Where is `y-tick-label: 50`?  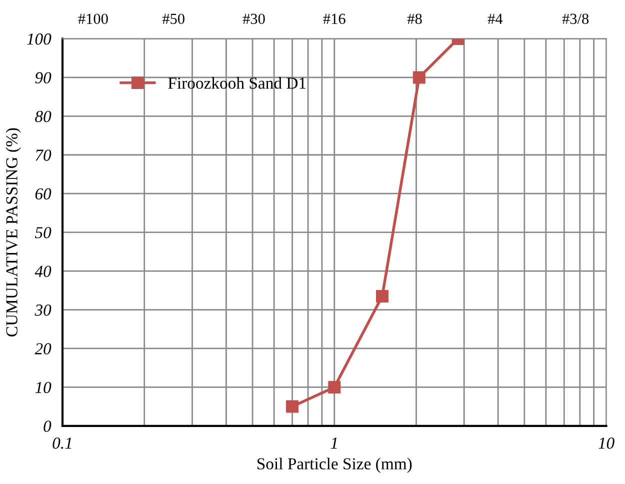 y-tick-label: 50 is located at coordinates (43, 232).